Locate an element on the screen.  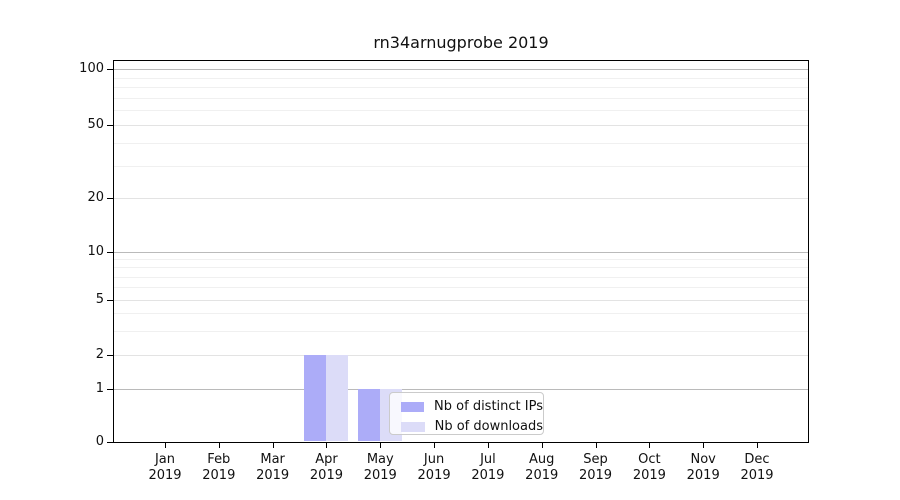
legend: Nb of distinct IPs Nb of downloads is located at coordinates (466, 413).